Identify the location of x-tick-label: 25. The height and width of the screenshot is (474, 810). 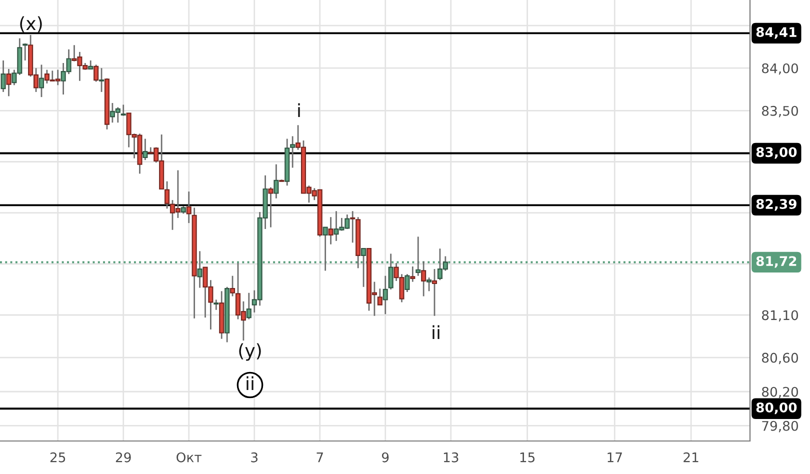
(58, 457).